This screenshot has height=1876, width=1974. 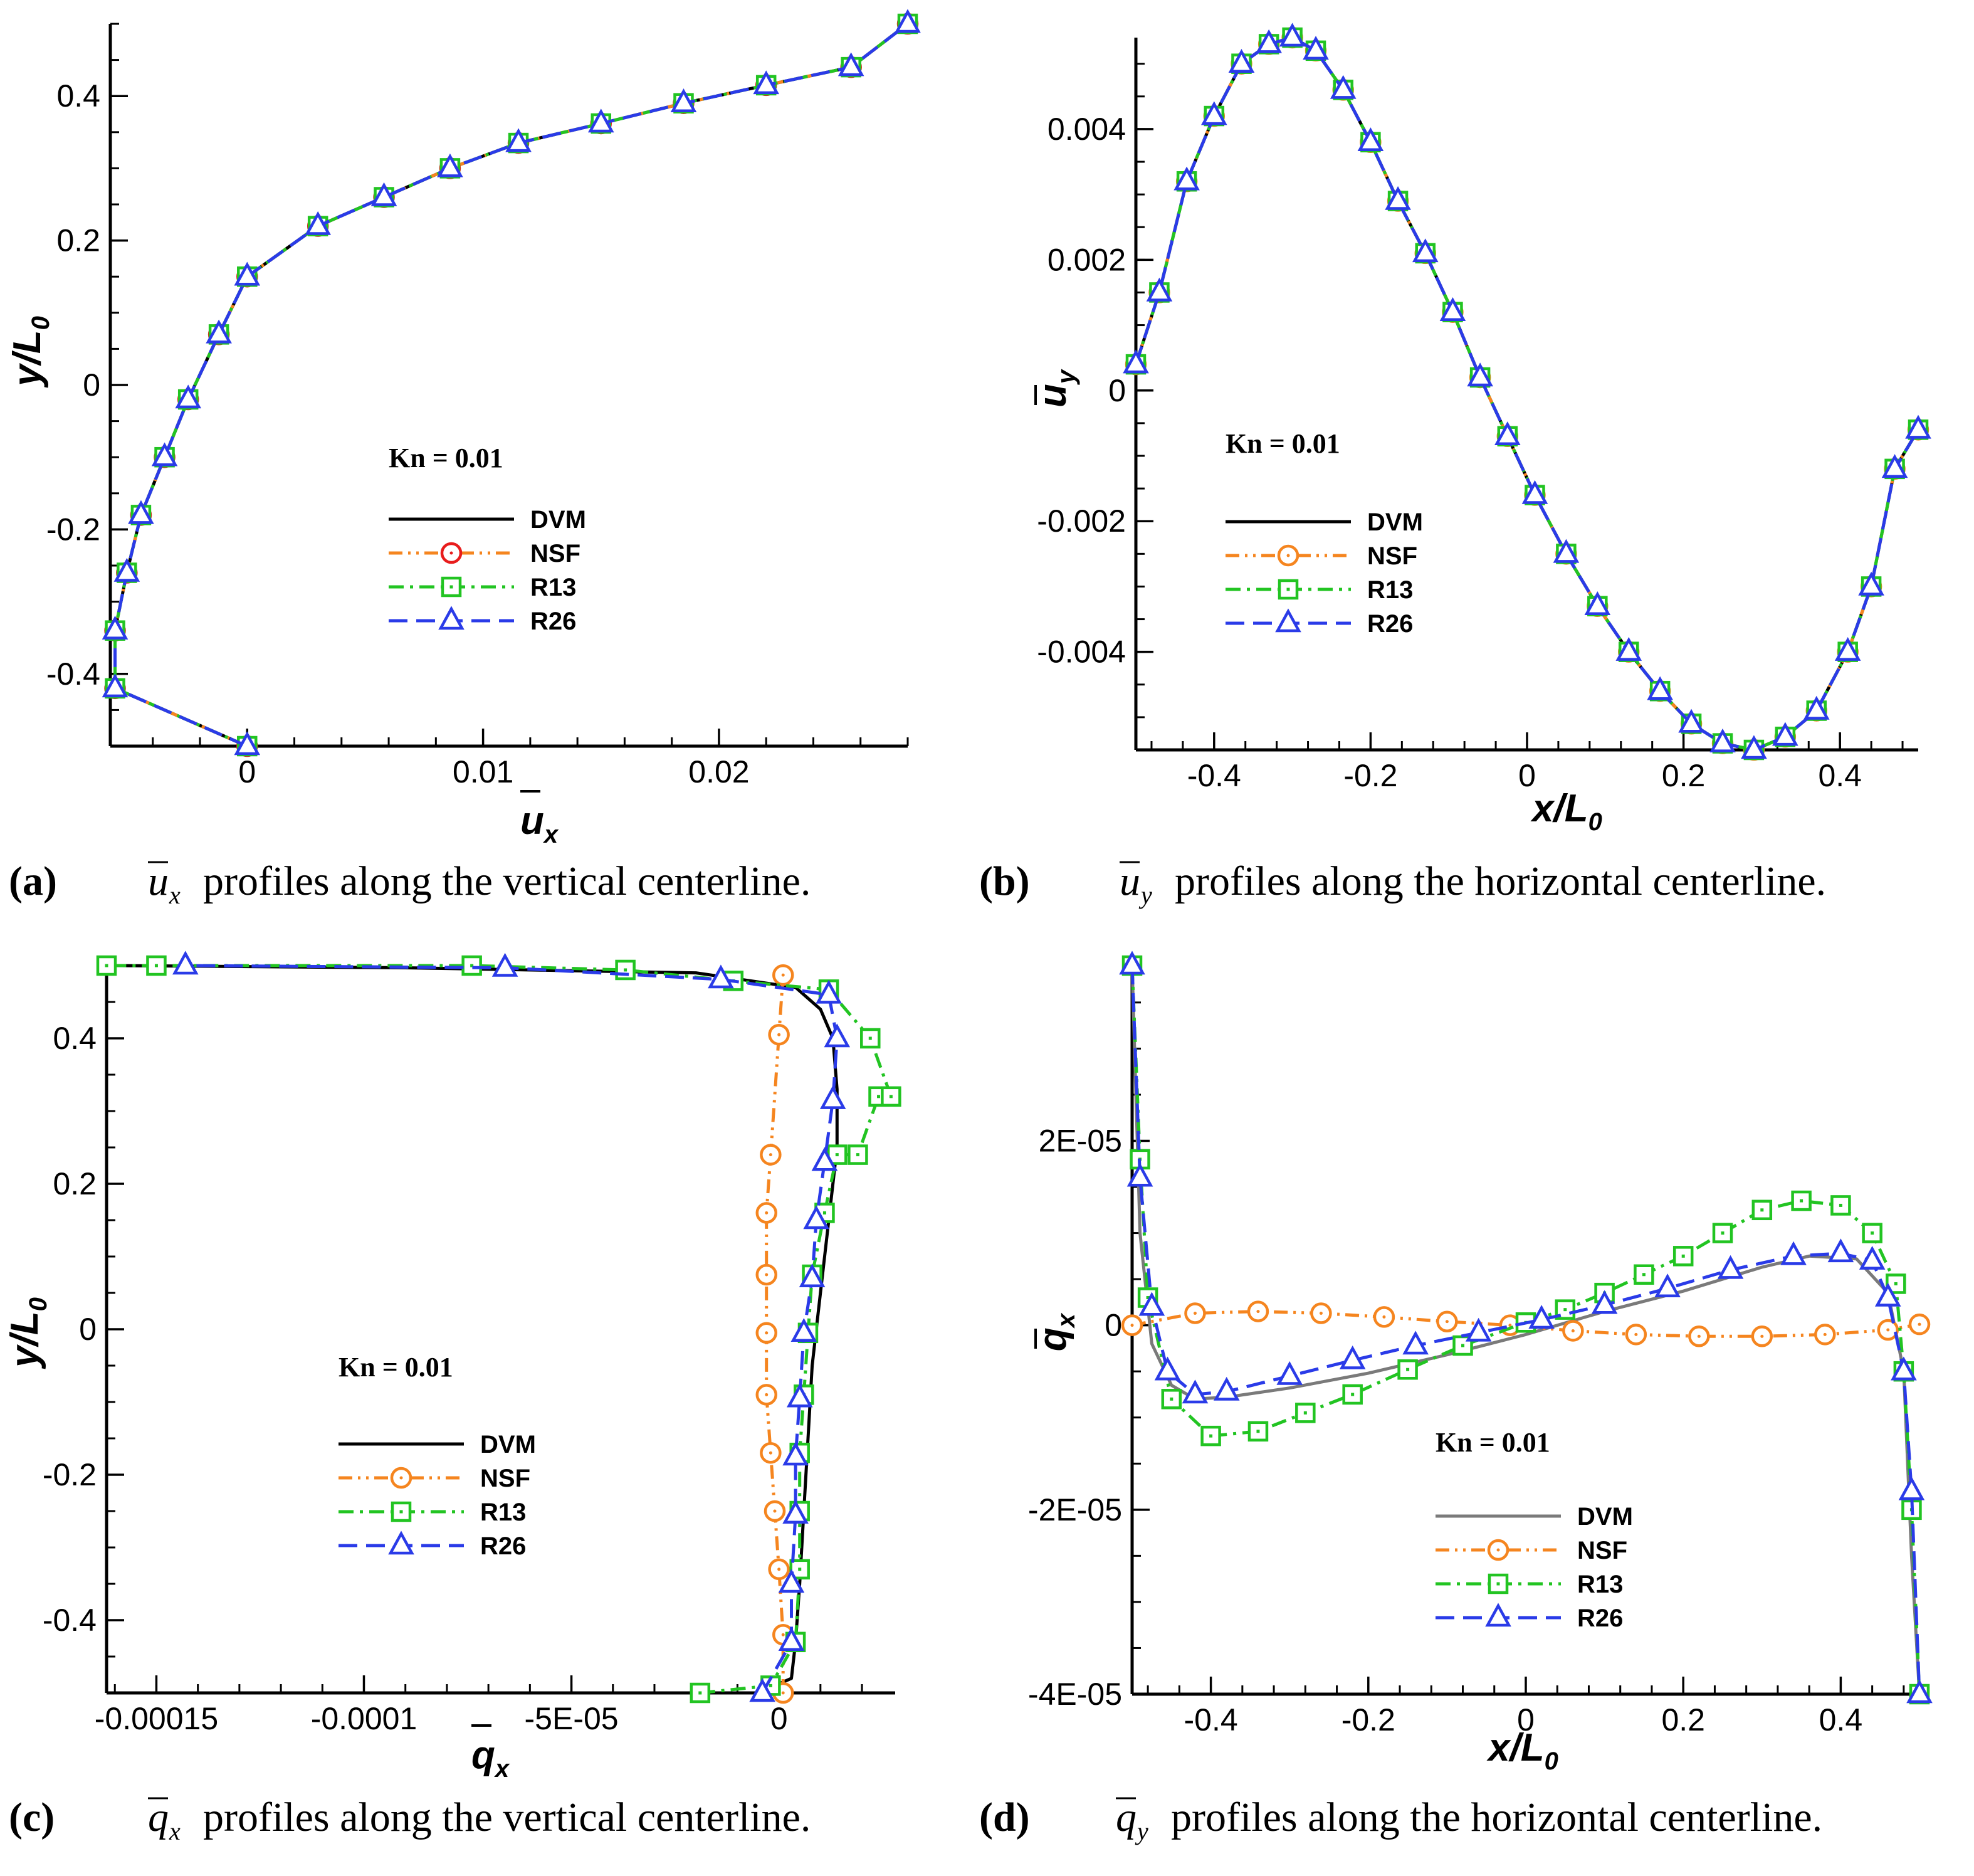 I want to click on y-axis-label-sub: y, so click(x=1067, y=377).